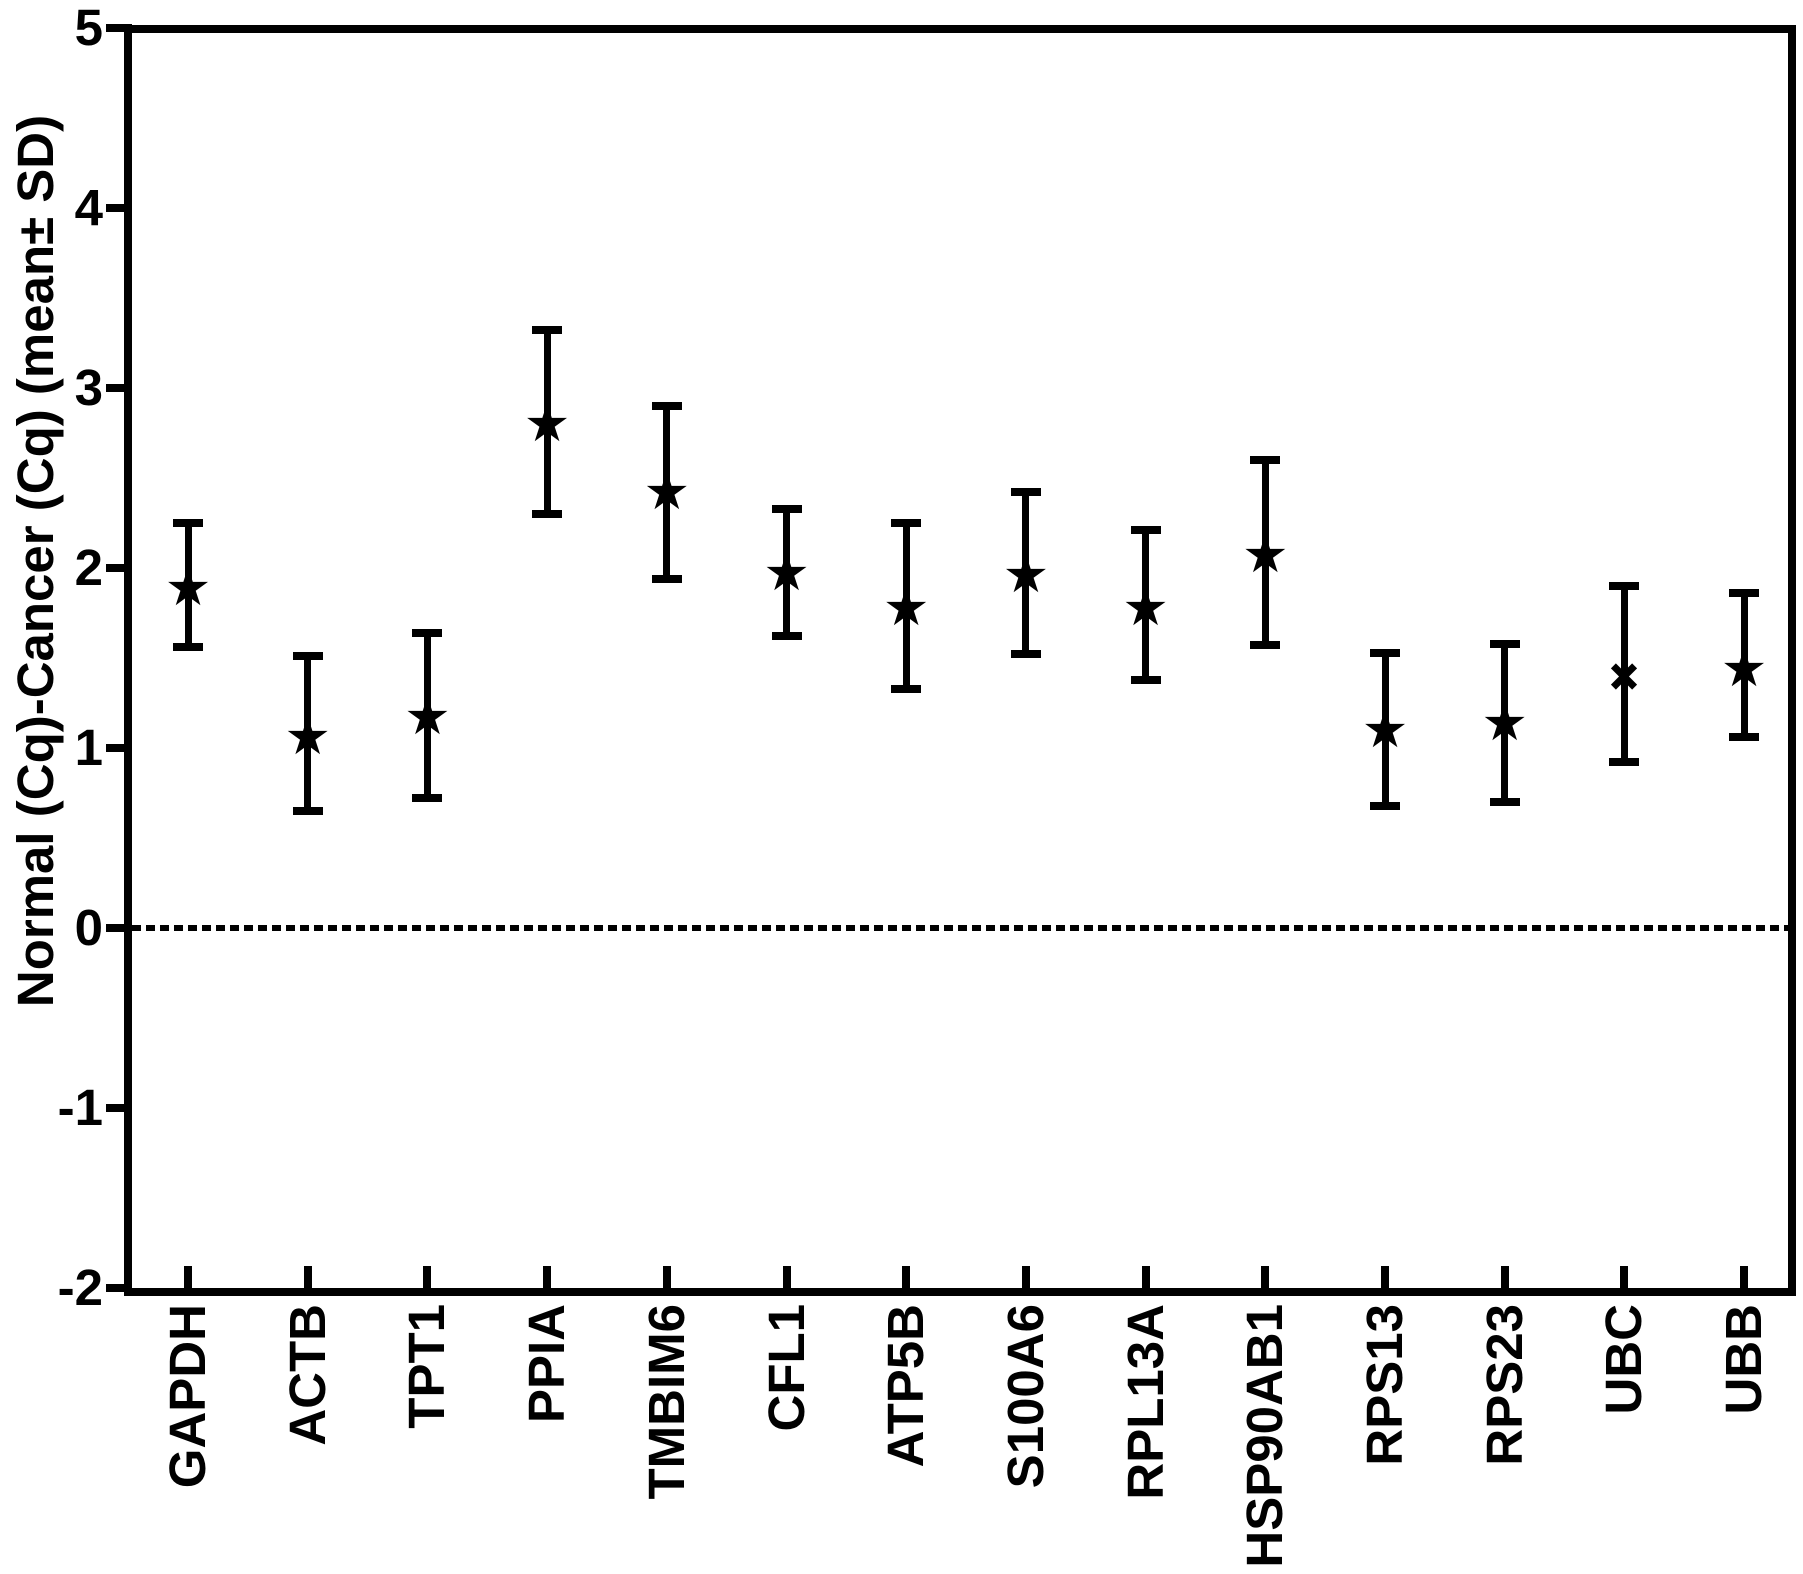 The width and height of the screenshot is (1803, 1574). Describe the element at coordinates (666, 1402) in the screenshot. I see `x-tick-label: TMBIM6` at that location.